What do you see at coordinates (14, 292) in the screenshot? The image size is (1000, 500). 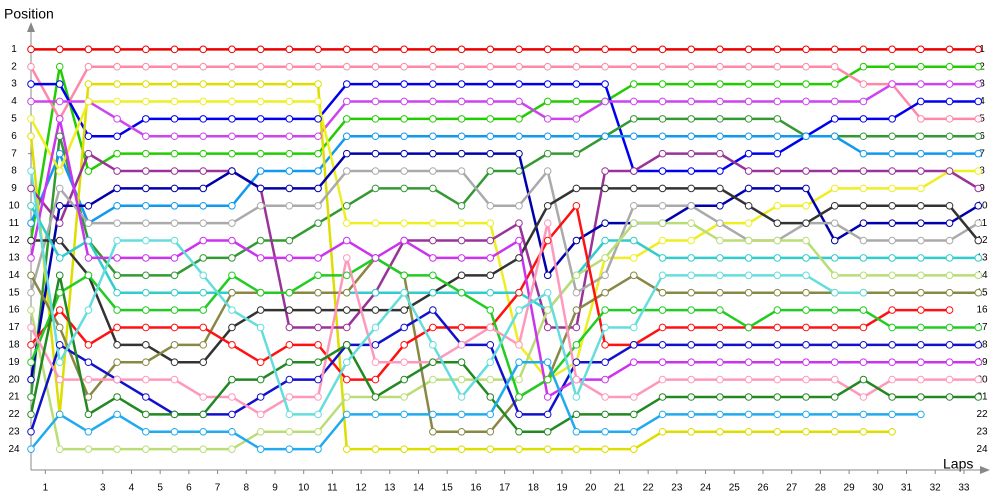 I see `y-tick-label: 15` at bounding box center [14, 292].